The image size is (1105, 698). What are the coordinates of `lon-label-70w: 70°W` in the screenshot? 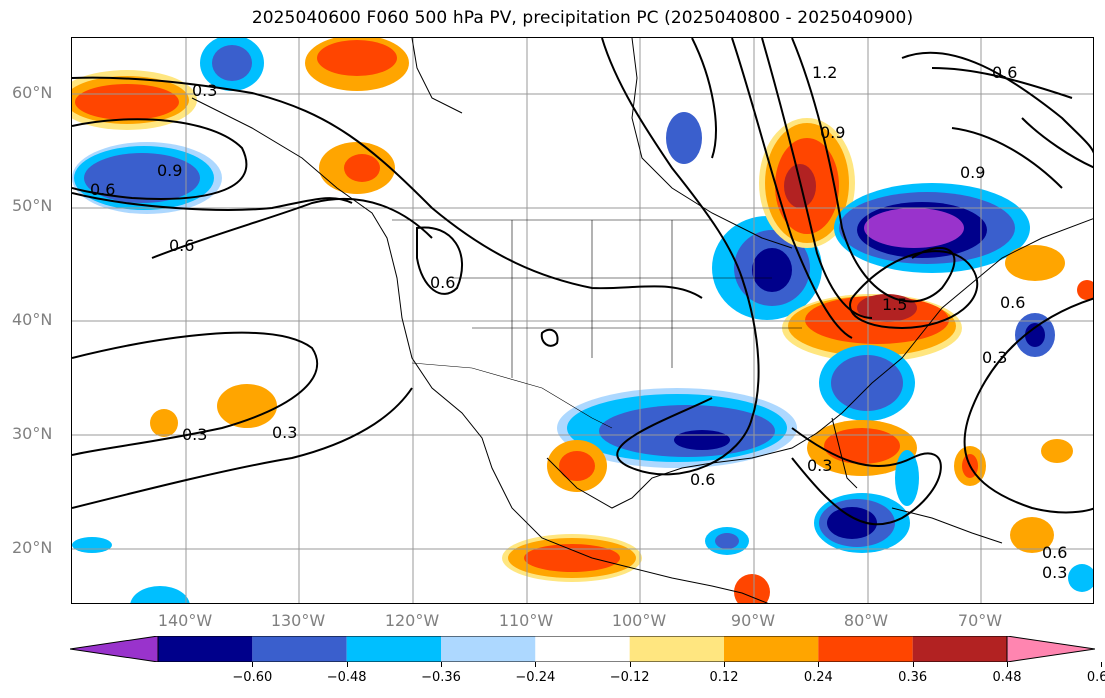 It's located at (980, 620).